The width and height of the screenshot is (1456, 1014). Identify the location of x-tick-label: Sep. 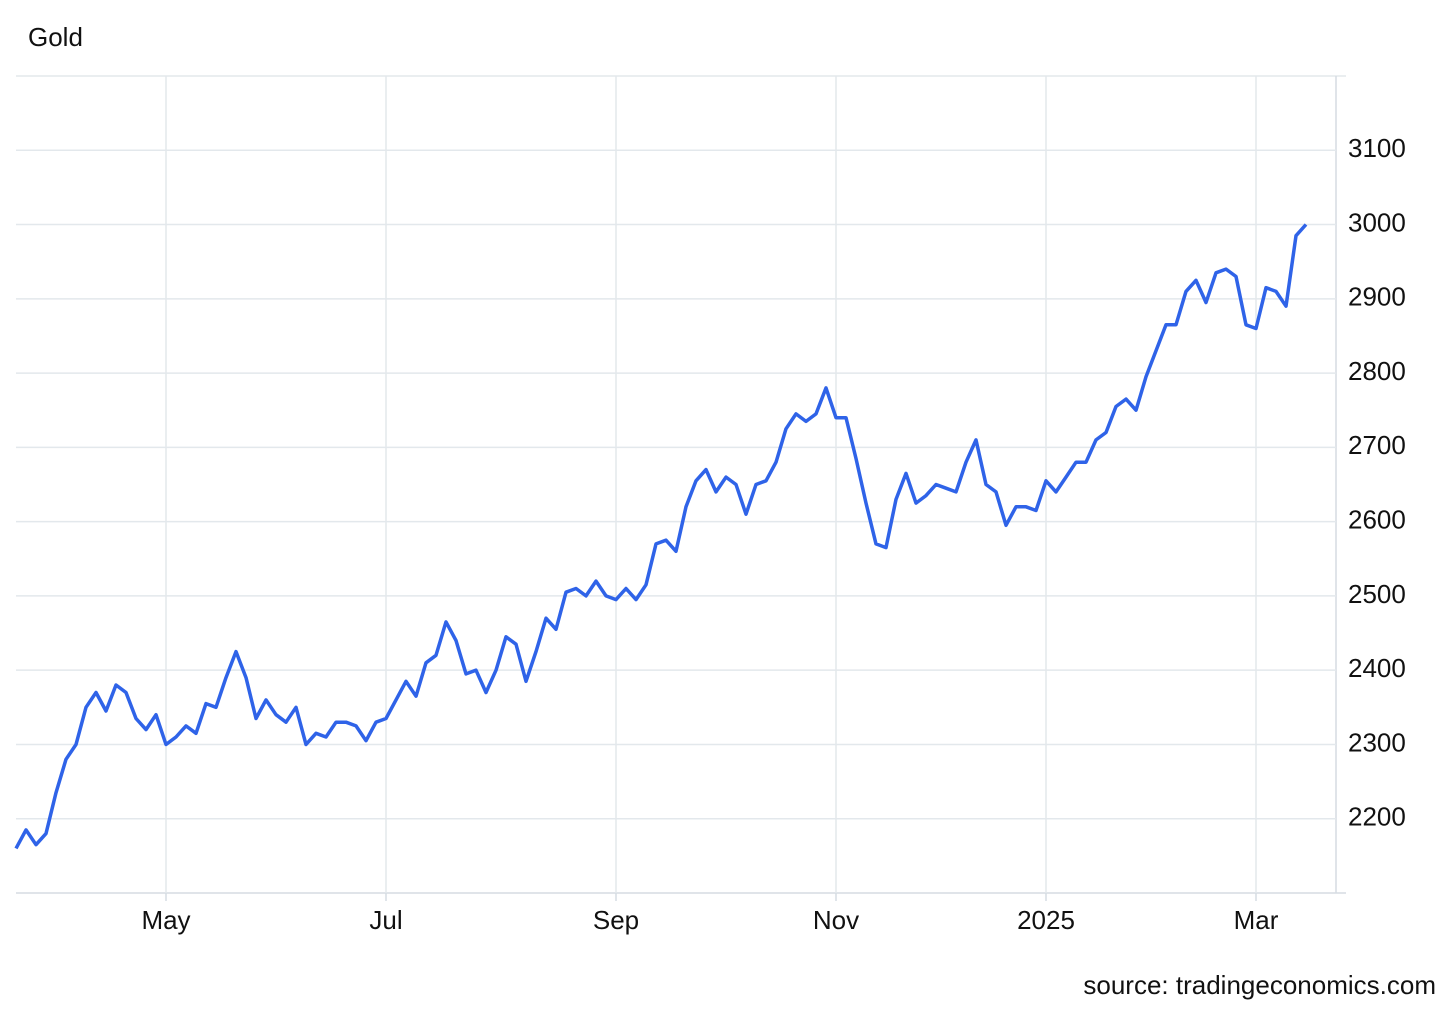
(616, 920).